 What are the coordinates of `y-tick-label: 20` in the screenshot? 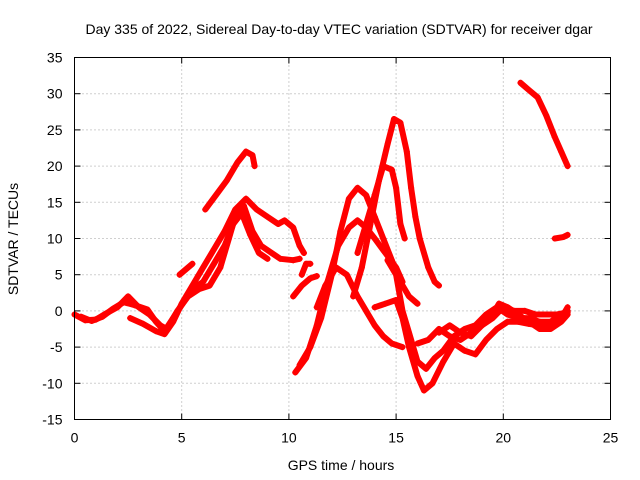 It's located at (55, 166).